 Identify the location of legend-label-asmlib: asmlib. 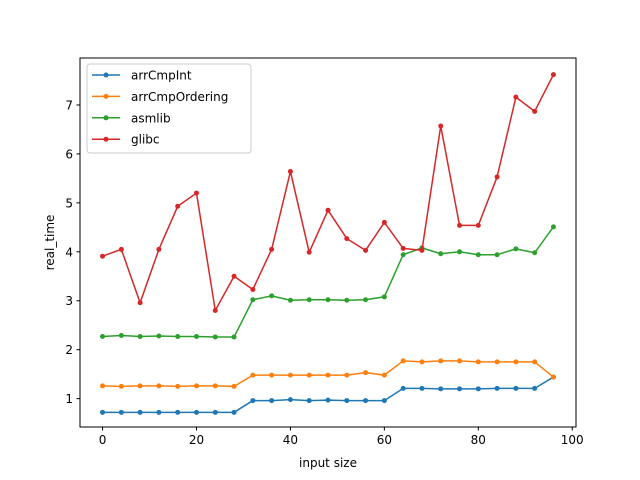
(151, 118).